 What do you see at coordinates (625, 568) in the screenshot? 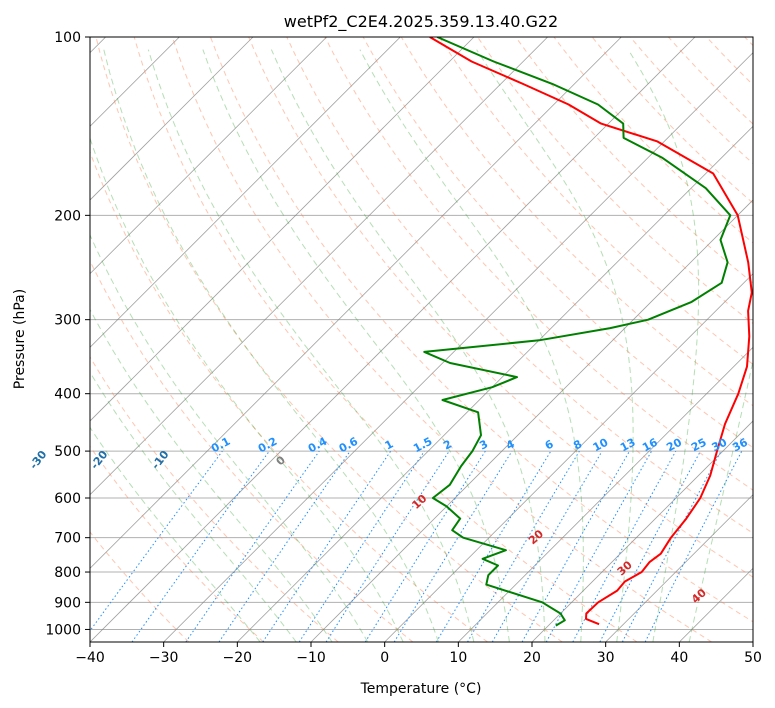
I see `moist-adiabat-label: 30` at bounding box center [625, 568].